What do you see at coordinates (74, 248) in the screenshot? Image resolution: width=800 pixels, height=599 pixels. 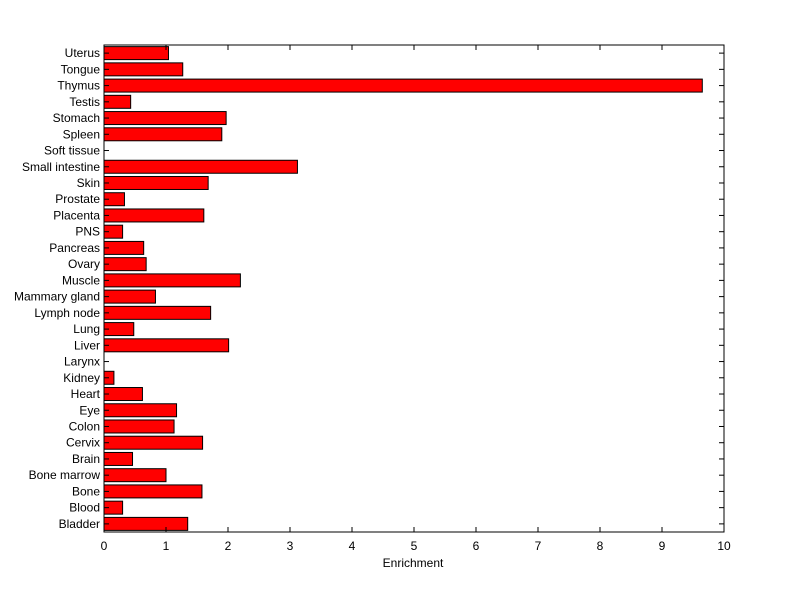 I see `y-tick-label: Pancreas` at bounding box center [74, 248].